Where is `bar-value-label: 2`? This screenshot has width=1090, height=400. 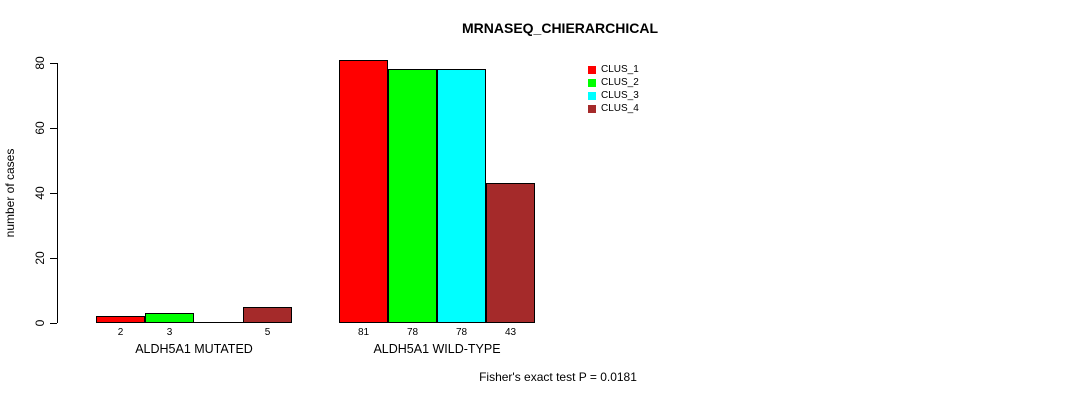
bar-value-label: 2 is located at coordinates (120, 332).